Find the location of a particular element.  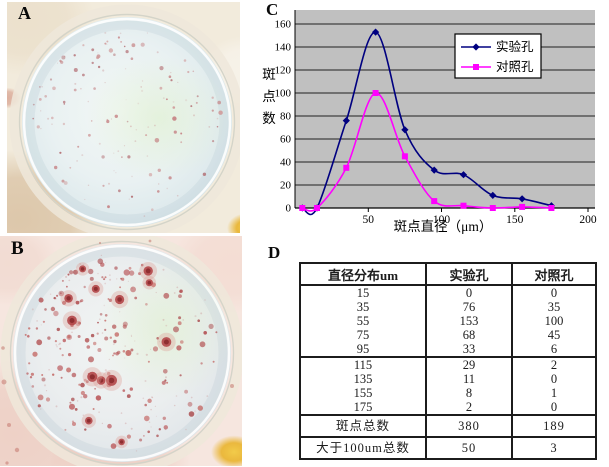

table-row: 75 68 45 is located at coordinates (448, 335).